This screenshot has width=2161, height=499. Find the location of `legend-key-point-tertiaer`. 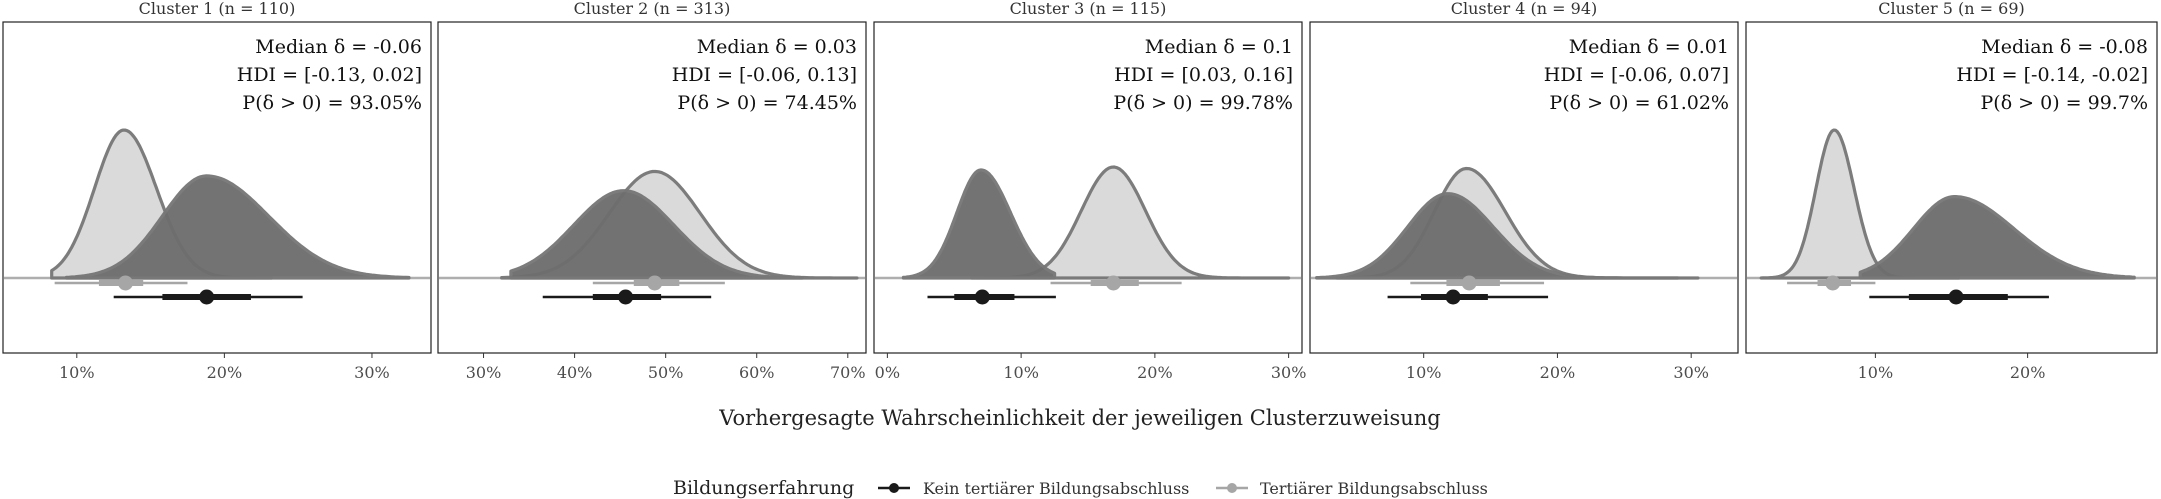

legend-key-point-tertiaer is located at coordinates (1232, 488).